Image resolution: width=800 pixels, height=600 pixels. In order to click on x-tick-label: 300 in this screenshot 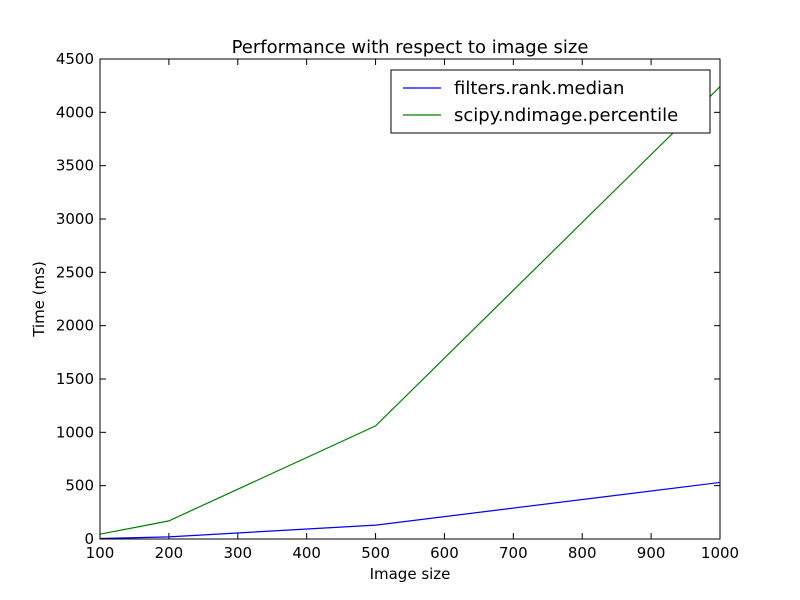, I will do `click(237, 553)`.